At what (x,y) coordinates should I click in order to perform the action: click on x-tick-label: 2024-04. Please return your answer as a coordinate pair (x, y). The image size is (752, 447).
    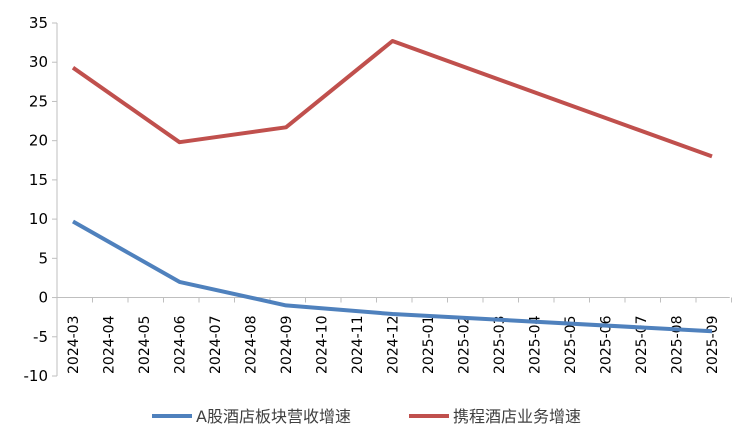
    Looking at the image, I should click on (110, 344).